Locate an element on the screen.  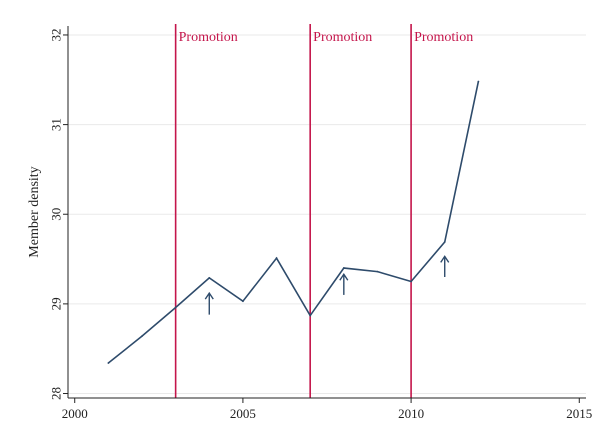
data-point-2012 is located at coordinates (478, 81).